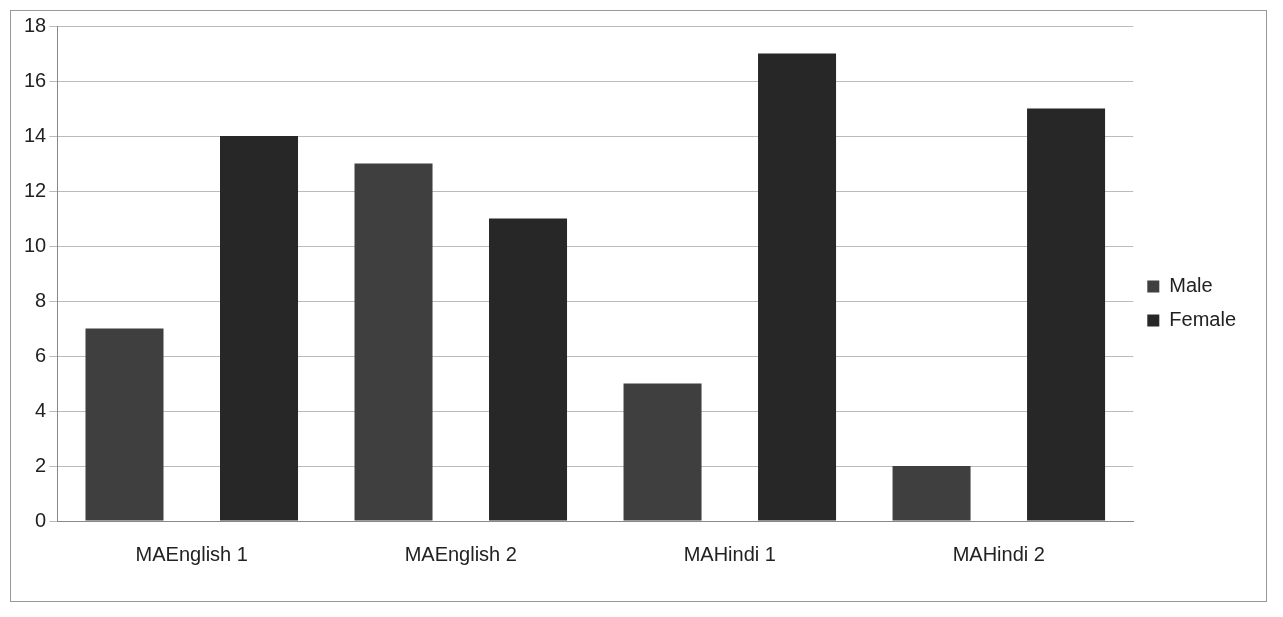  Describe the element at coordinates (35, 24) in the screenshot. I see `y-tick-label: 18` at that location.